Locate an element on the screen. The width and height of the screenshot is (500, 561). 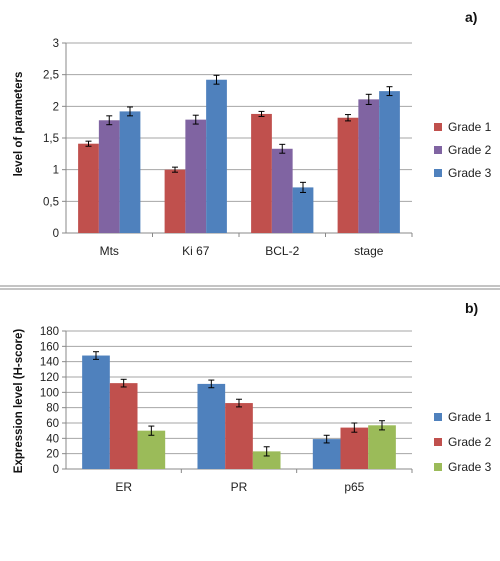
panel-a-y-ticks: 0 0,5 1 1,5 2 2,5 3 is located at coordinates (54, 139).